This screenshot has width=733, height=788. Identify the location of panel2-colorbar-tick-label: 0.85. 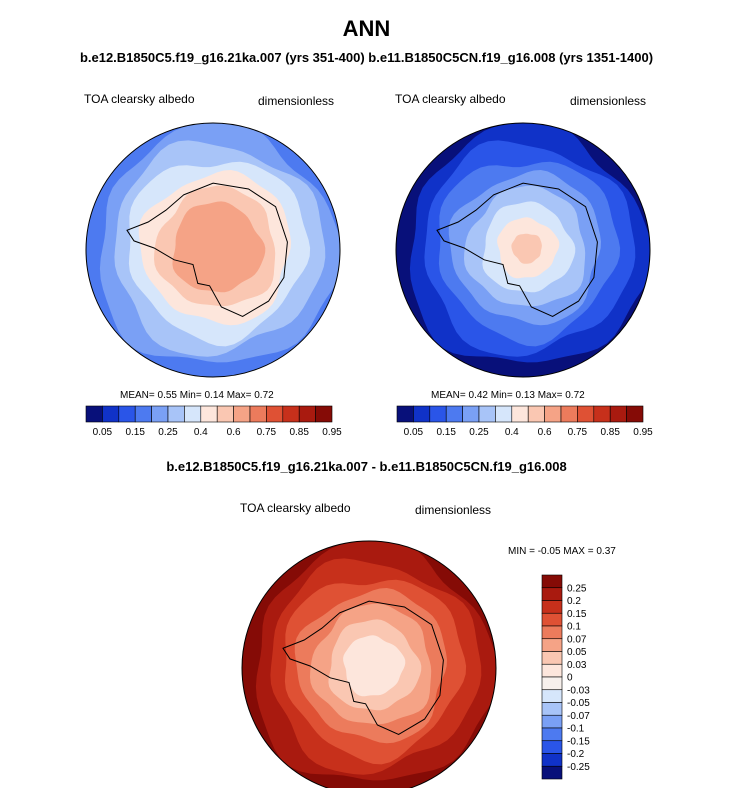
(610, 432).